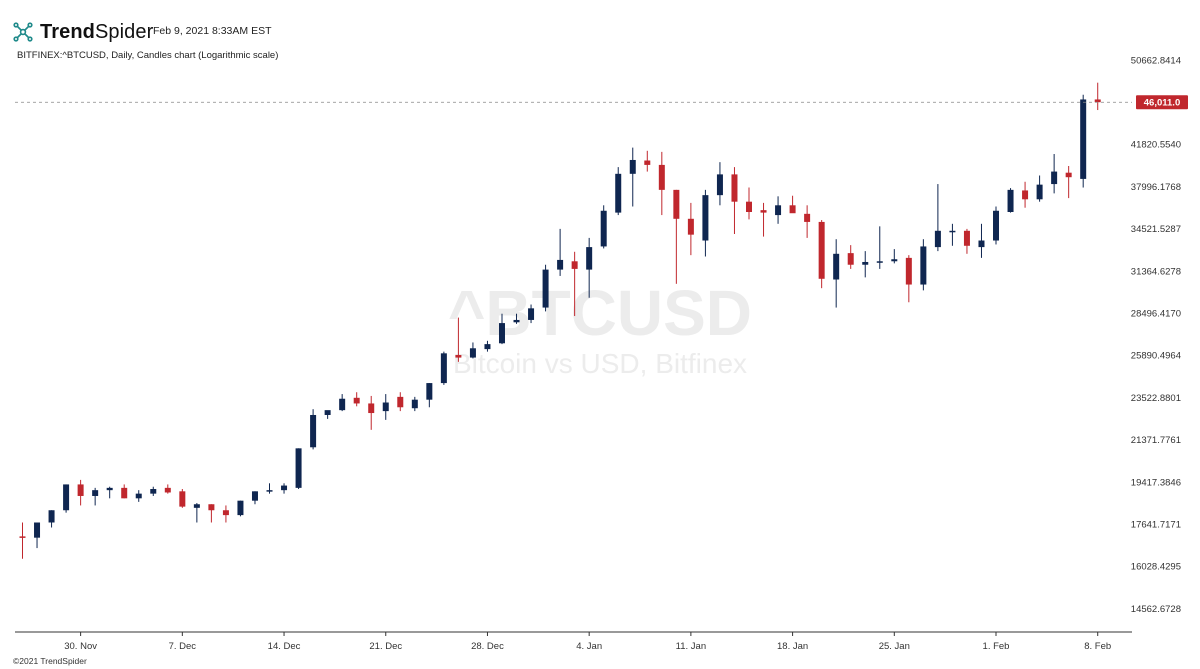  What do you see at coordinates (1156, 60) in the screenshot?
I see `y-tick-label: 50662.8414` at bounding box center [1156, 60].